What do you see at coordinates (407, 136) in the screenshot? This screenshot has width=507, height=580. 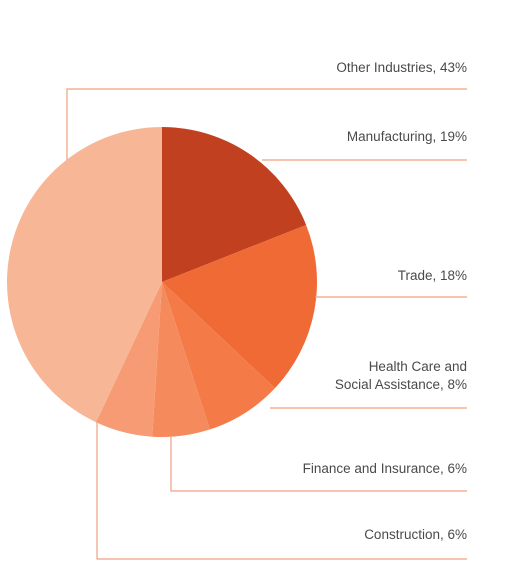 I see `slice-label: Manufacturing, 19%` at bounding box center [407, 136].